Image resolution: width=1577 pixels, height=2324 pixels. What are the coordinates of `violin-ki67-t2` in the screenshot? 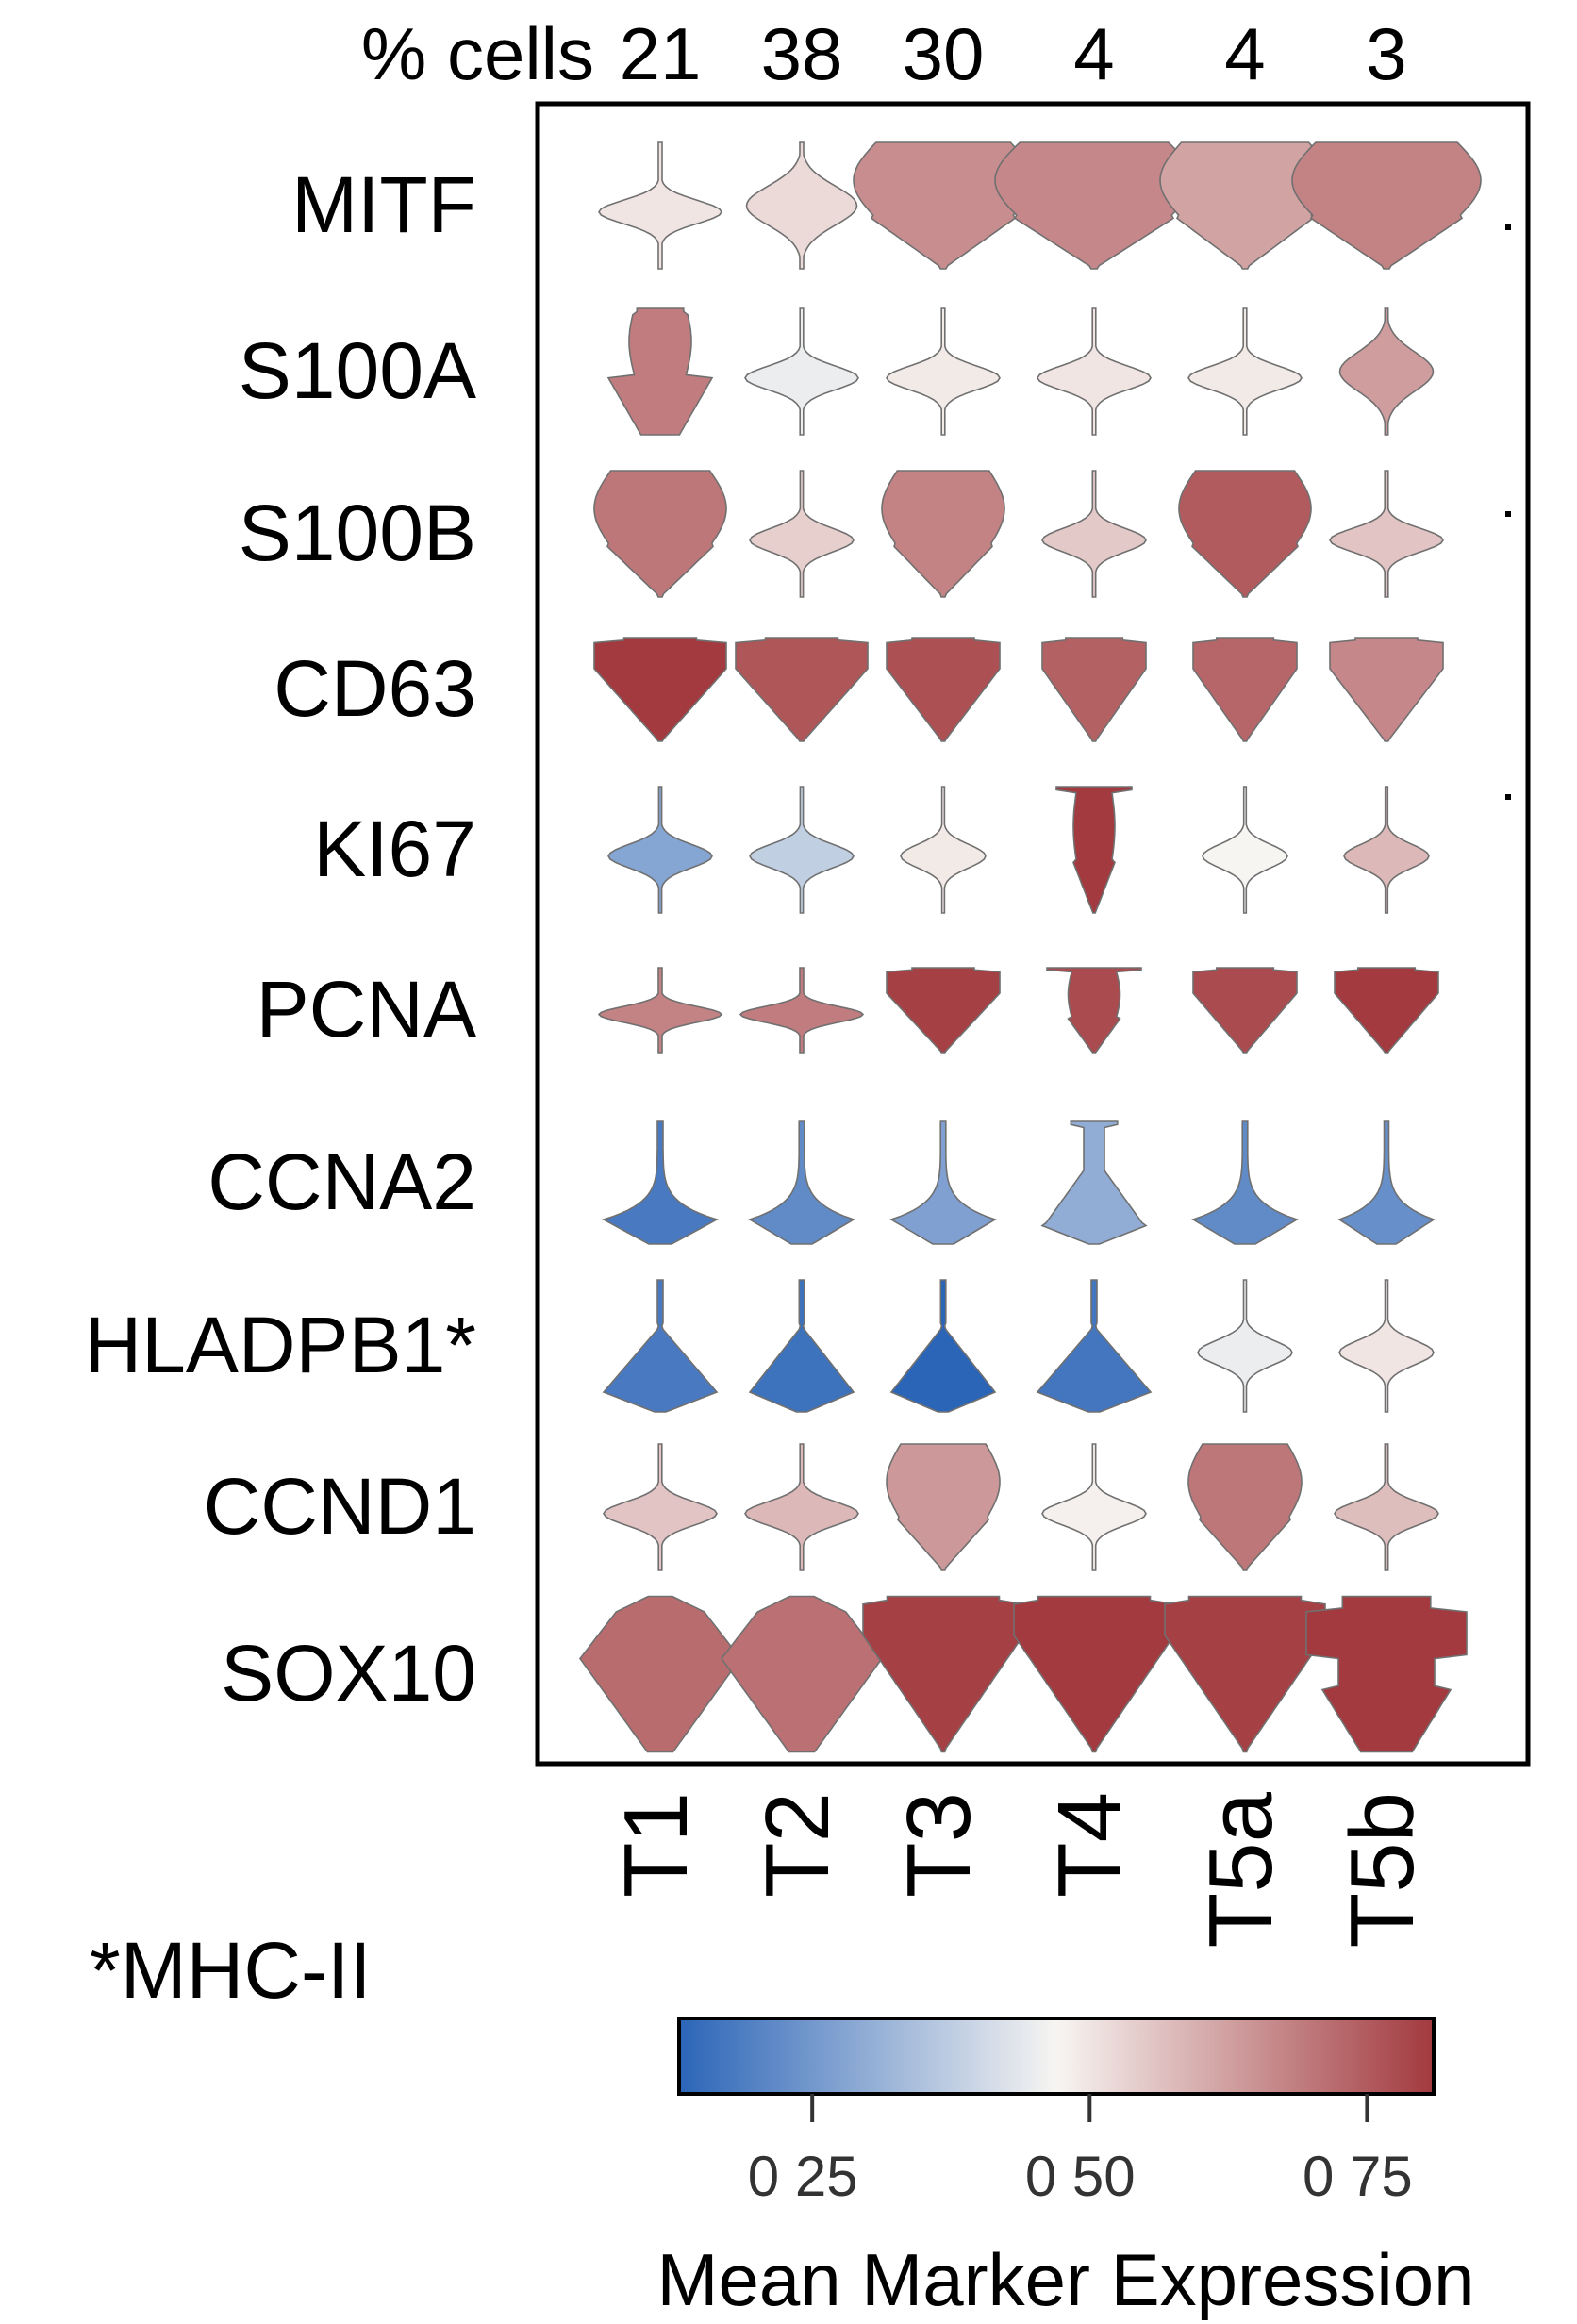 It's located at (802, 850).